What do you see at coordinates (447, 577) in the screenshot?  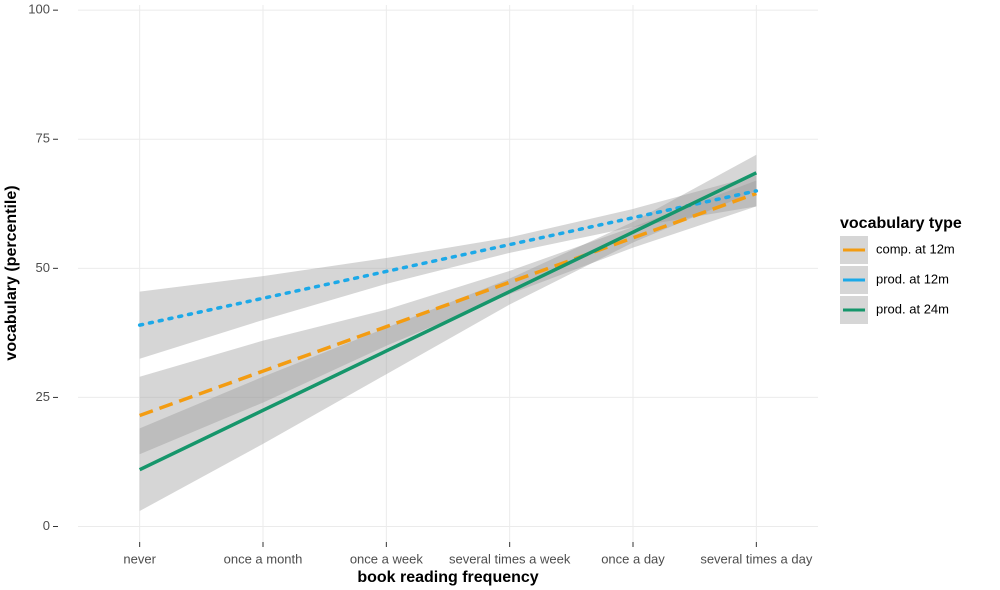 I see `x-axis-title: book reading frequency` at bounding box center [447, 577].